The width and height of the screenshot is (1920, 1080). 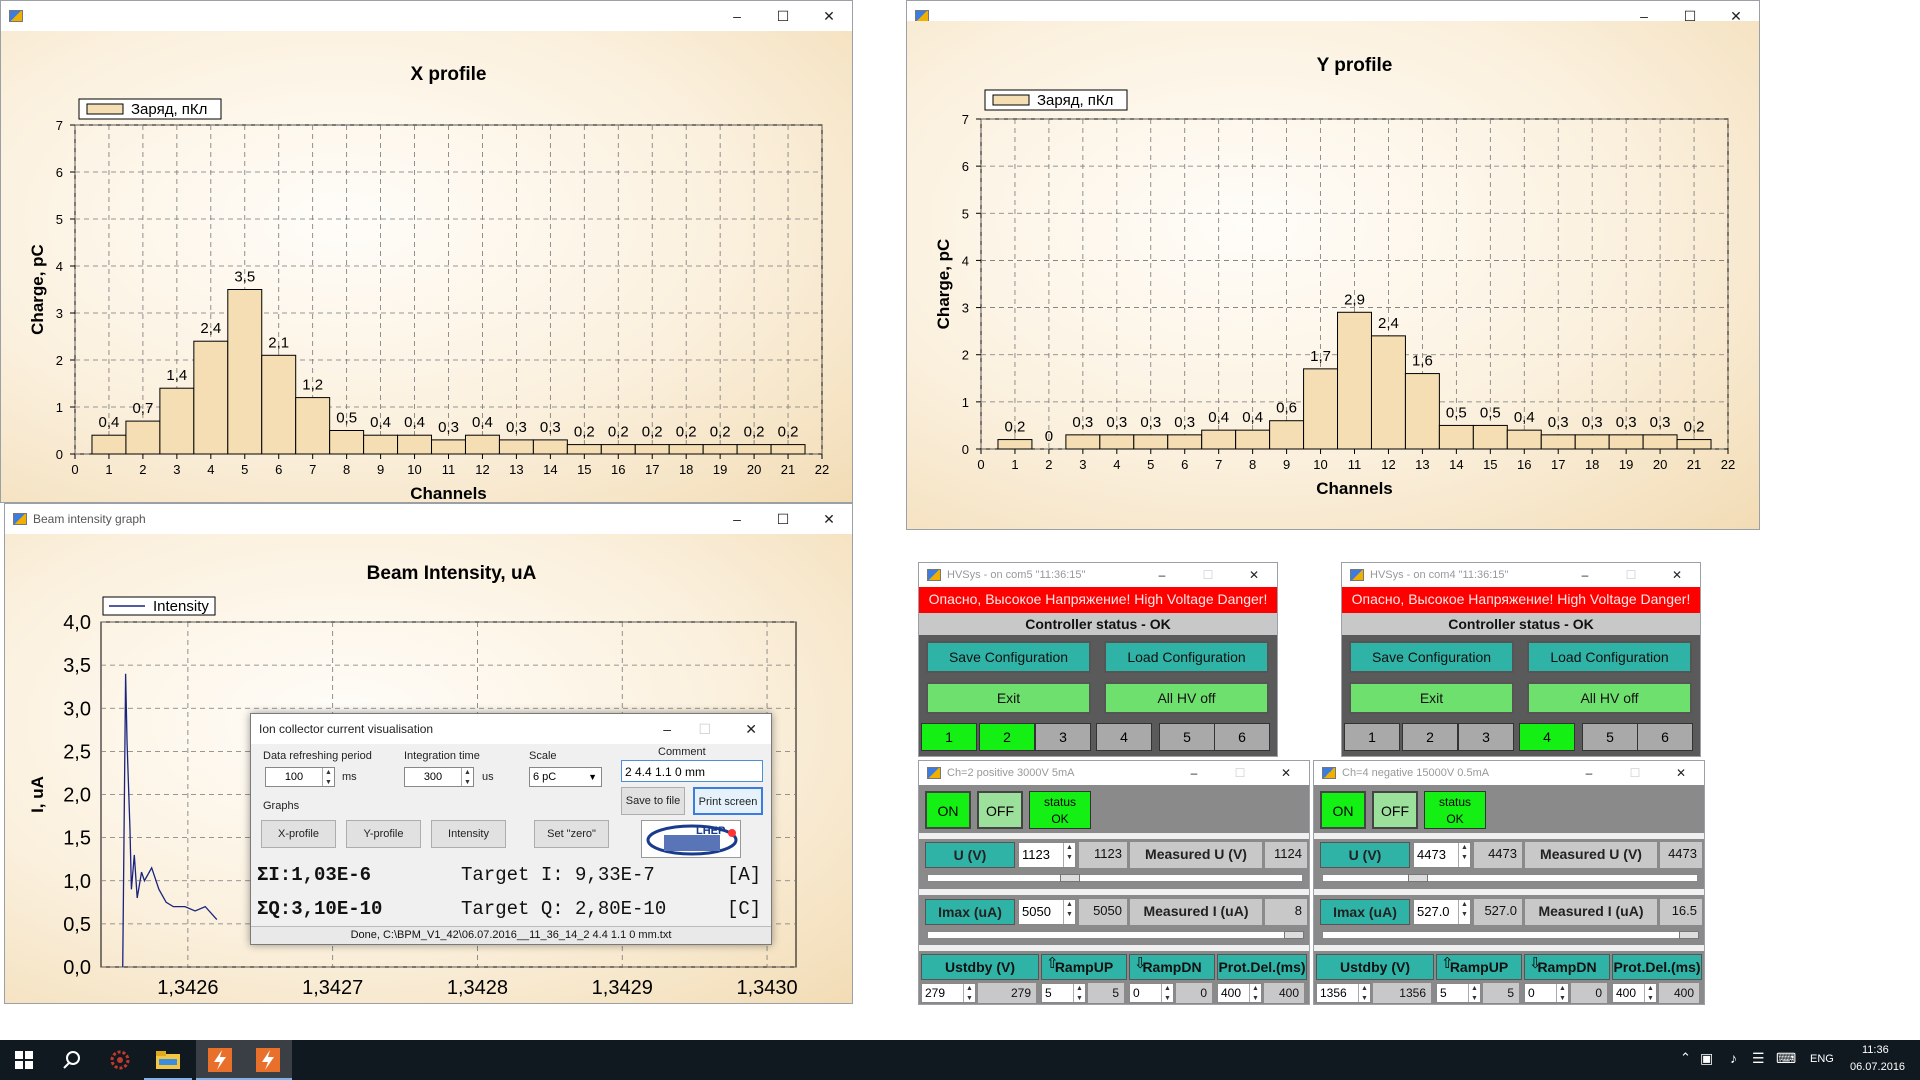 What do you see at coordinates (1047, 855) in the screenshot?
I see `u-setpoint-stepper: 1123 ▲ ▼` at bounding box center [1047, 855].